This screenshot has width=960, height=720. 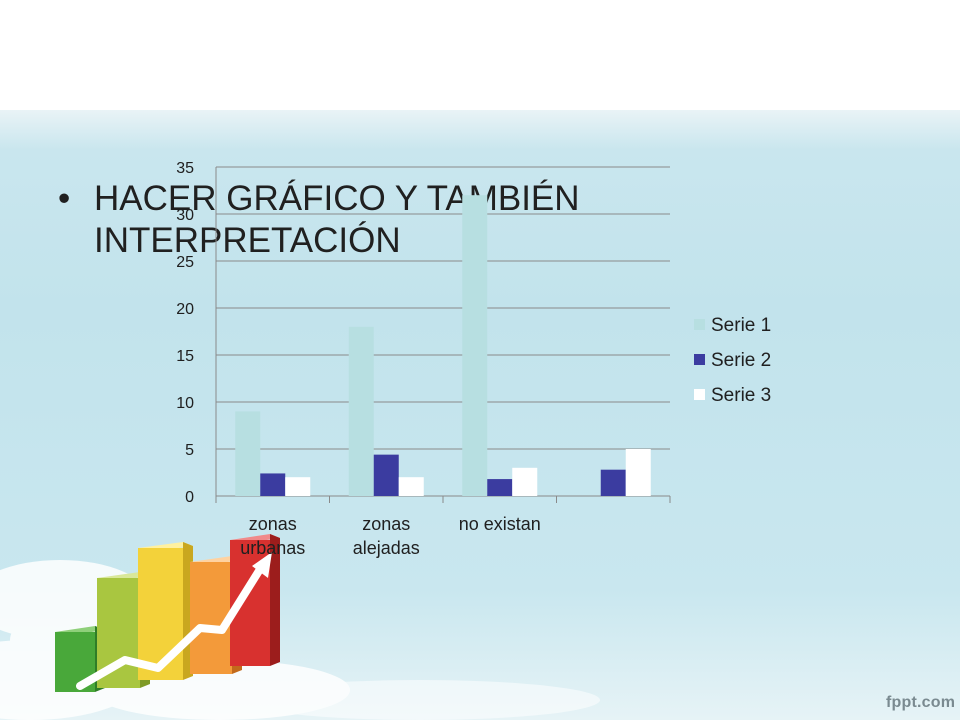 I want to click on legend-label: Serie 1, so click(x=741, y=325).